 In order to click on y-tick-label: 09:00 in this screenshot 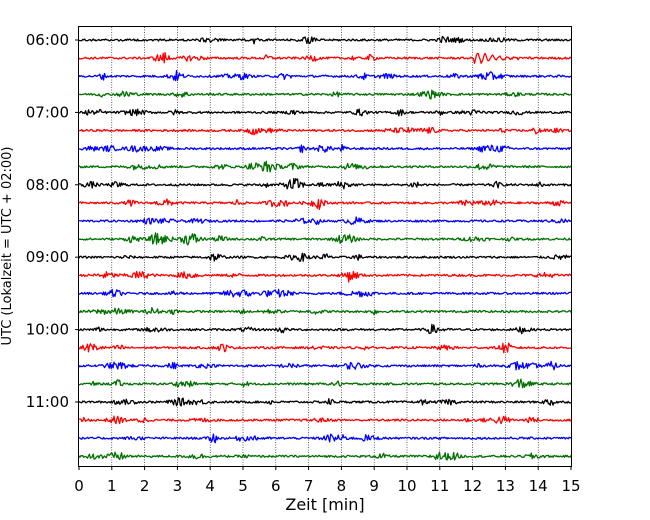, I will do `click(47, 257)`.